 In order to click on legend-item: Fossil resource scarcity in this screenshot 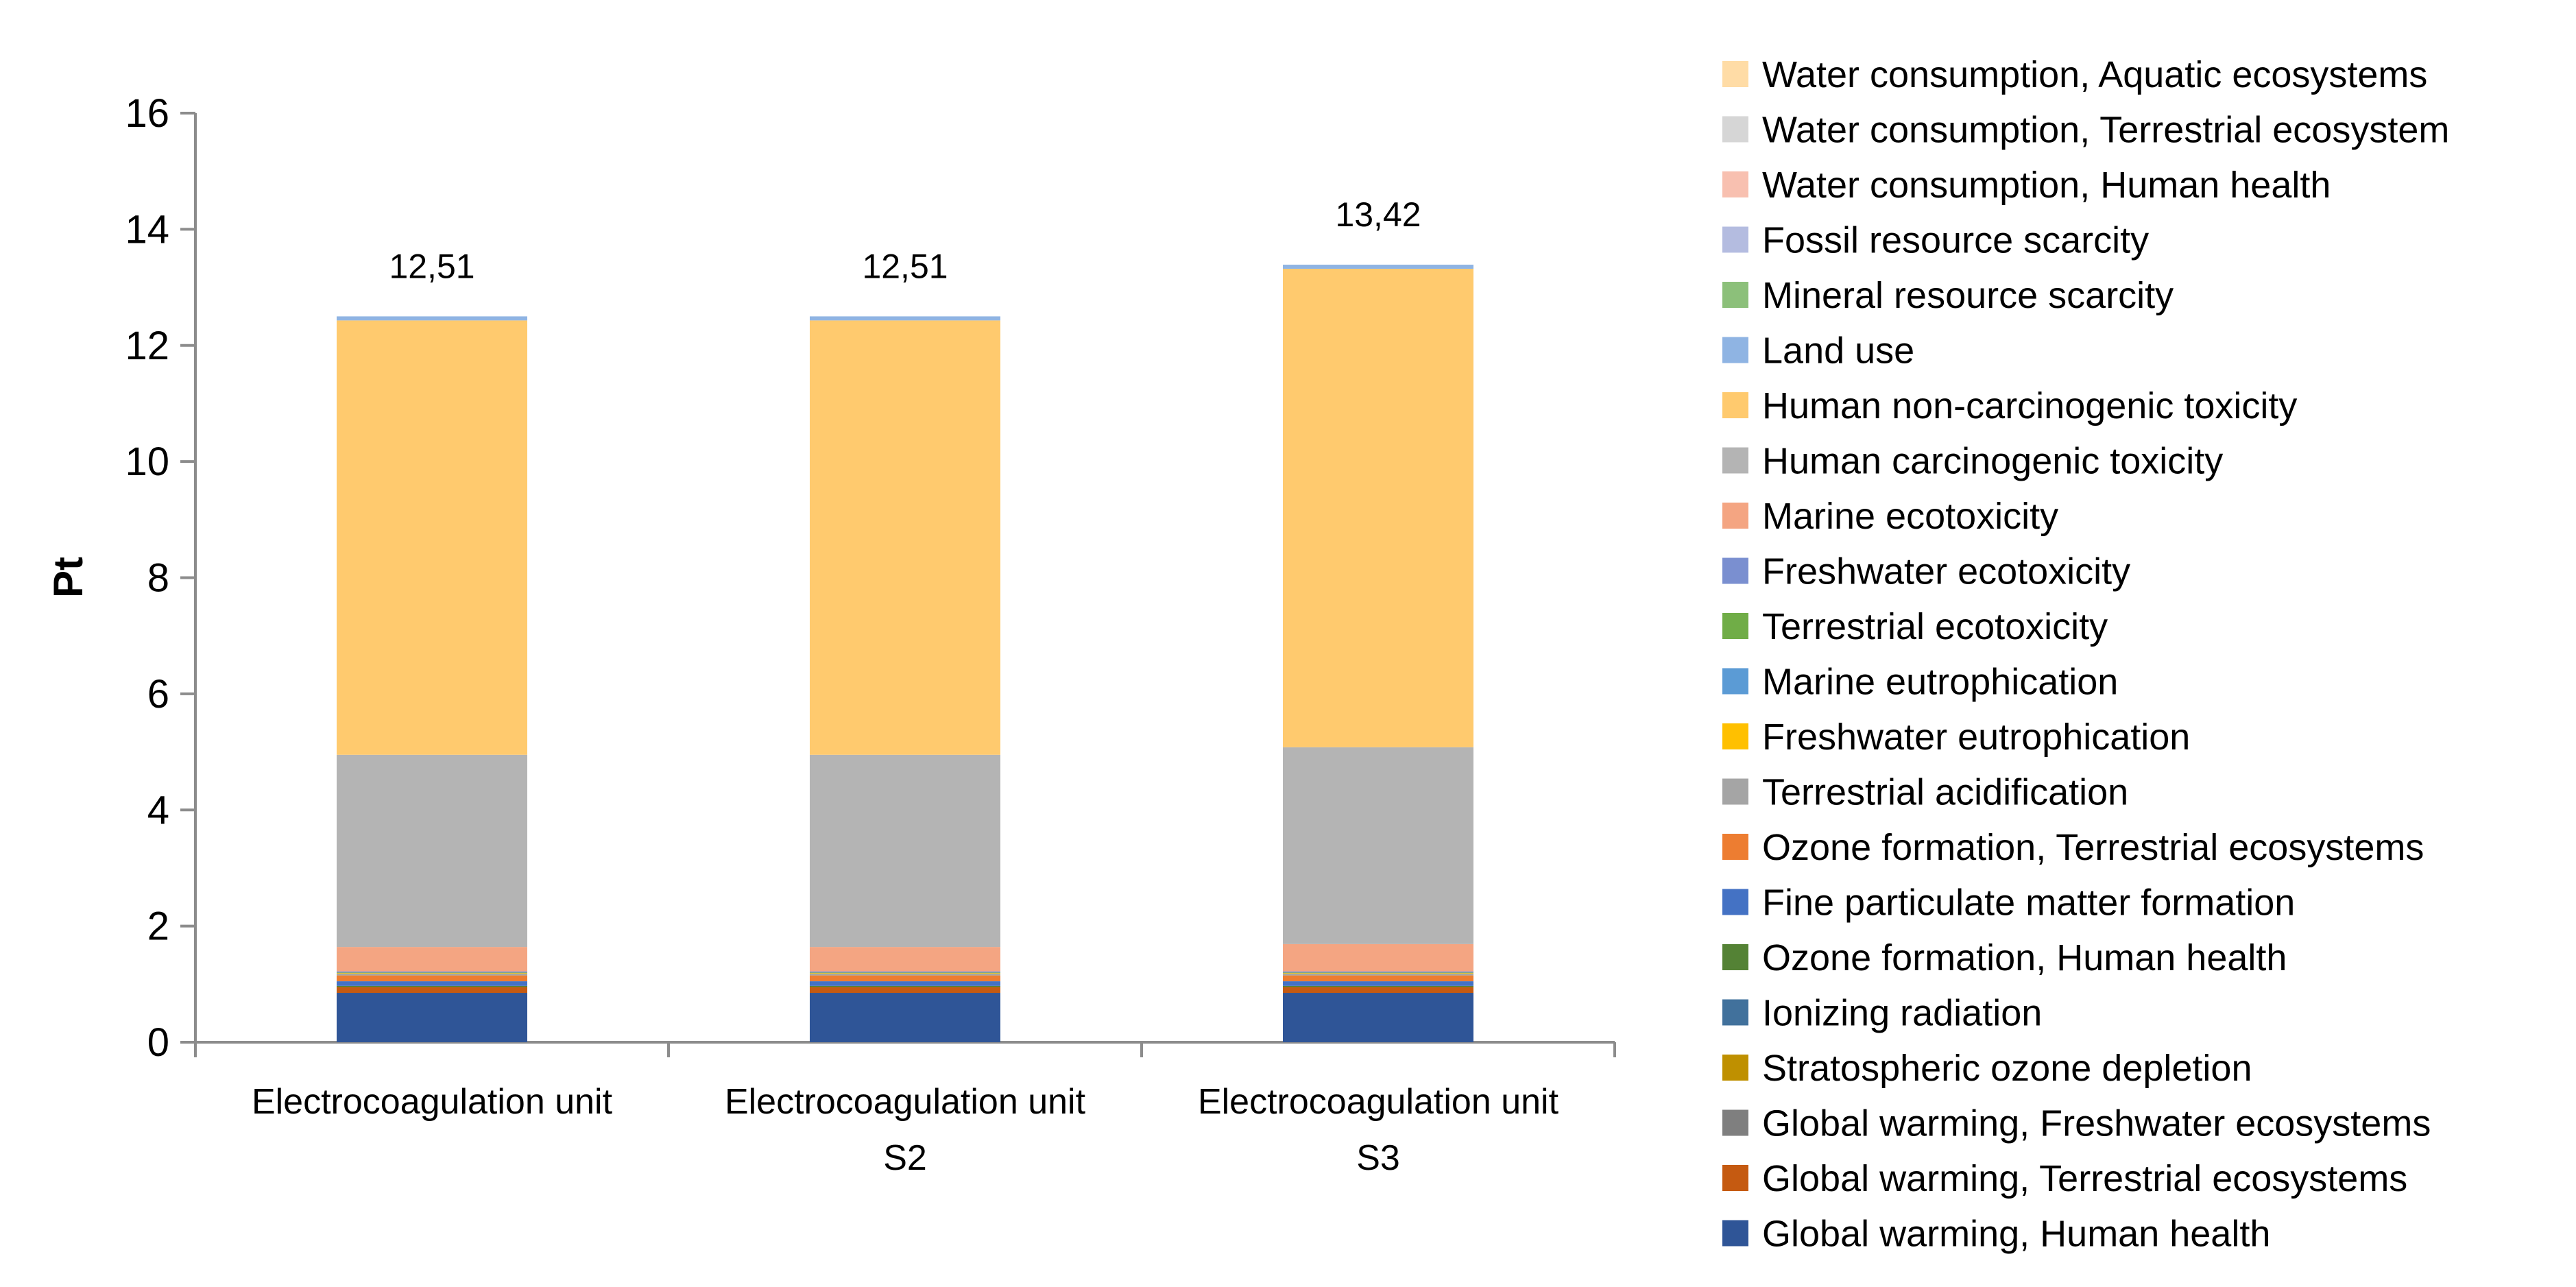, I will do `click(1936, 240)`.